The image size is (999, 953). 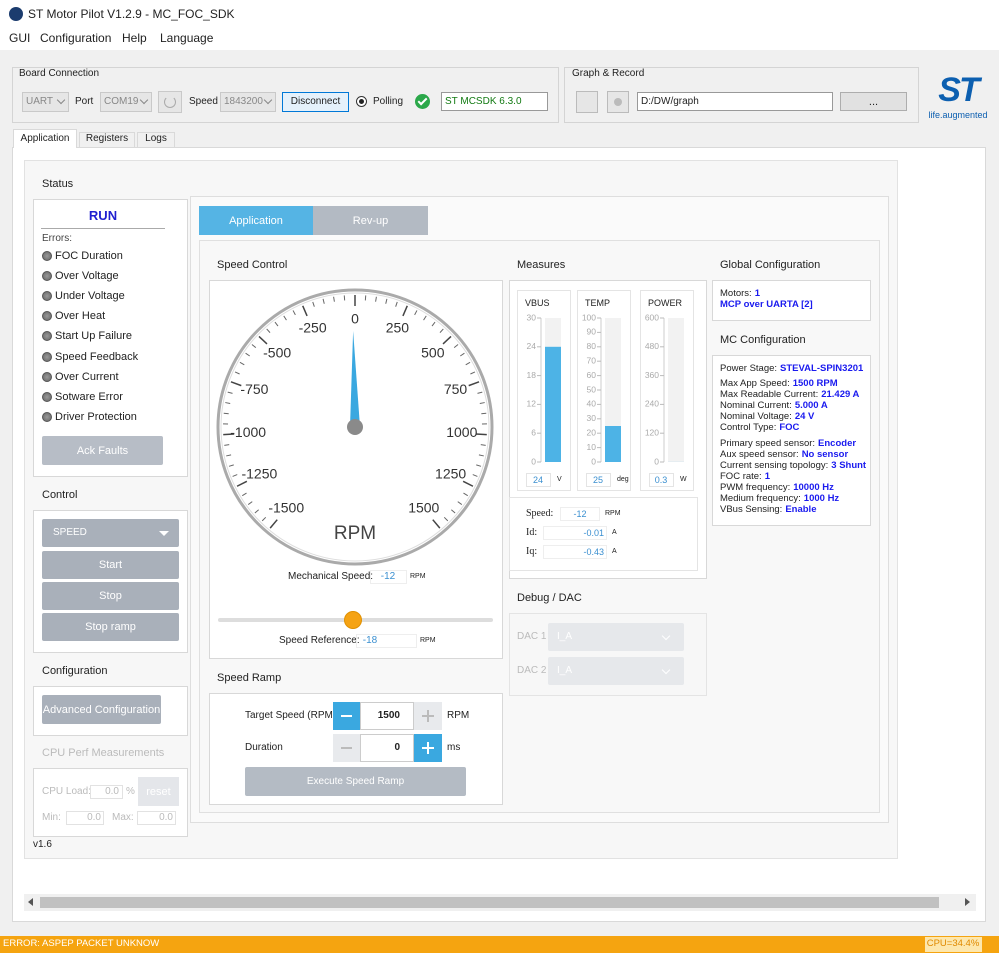 I want to click on subtab-label: Rev-up, so click(x=370, y=220).